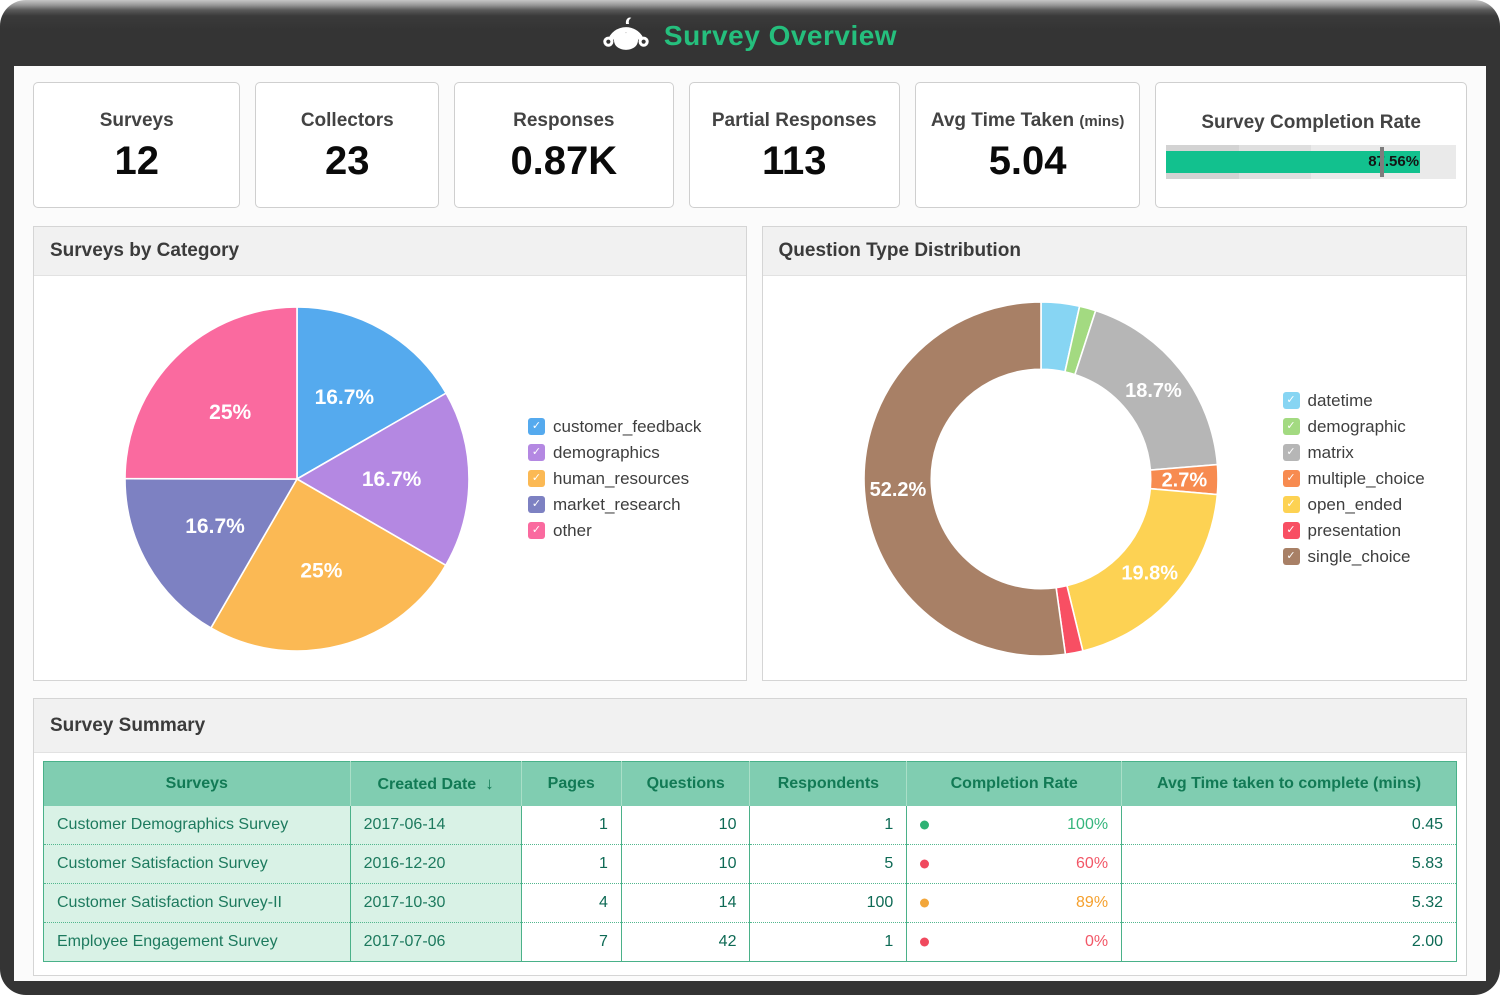 This screenshot has width=1500, height=995. What do you see at coordinates (1027, 160) in the screenshot?
I see `kpi-value: 5.04` at bounding box center [1027, 160].